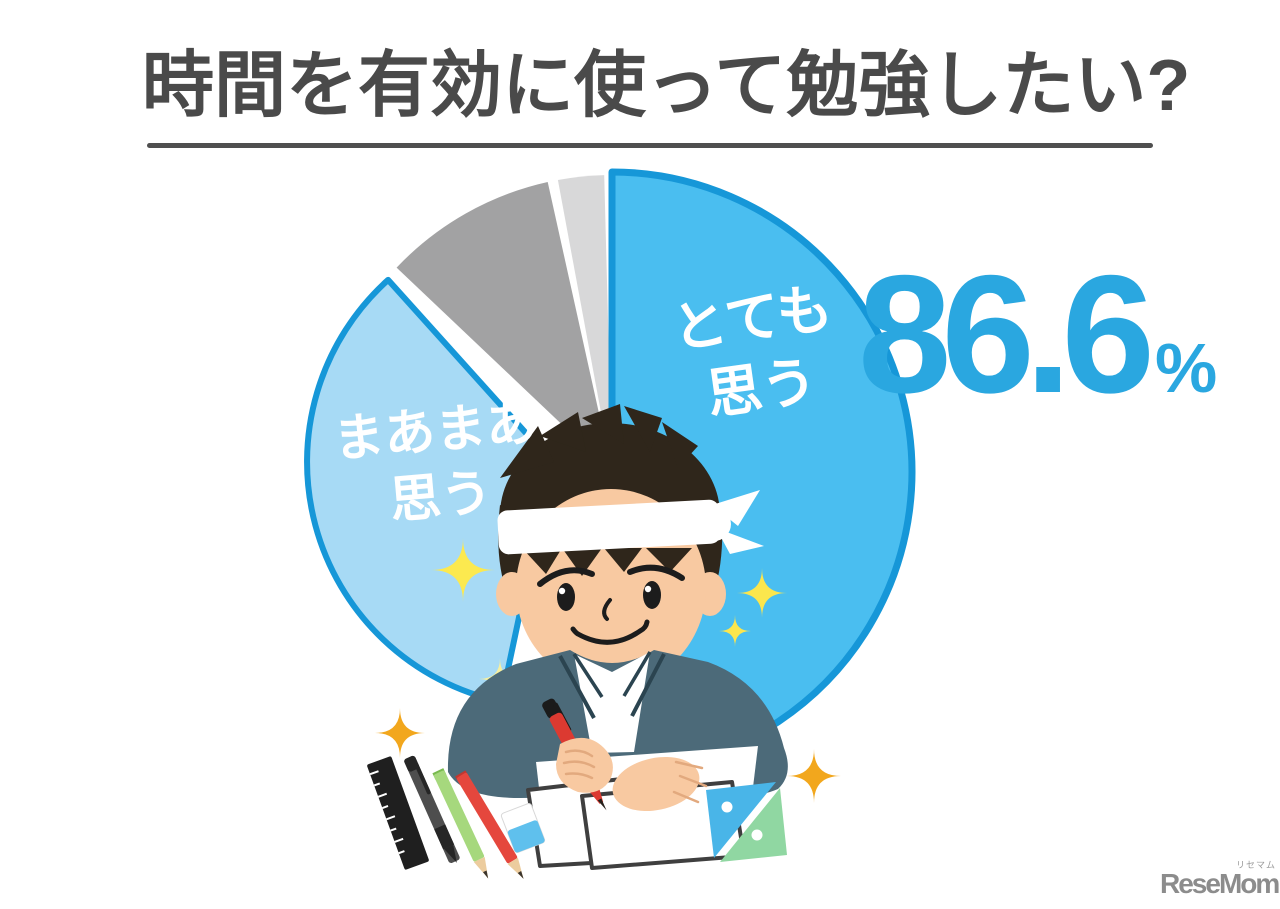 The image size is (1280, 909). Describe the element at coordinates (656, 572) in the screenshot. I see `eyebrow-right` at that location.